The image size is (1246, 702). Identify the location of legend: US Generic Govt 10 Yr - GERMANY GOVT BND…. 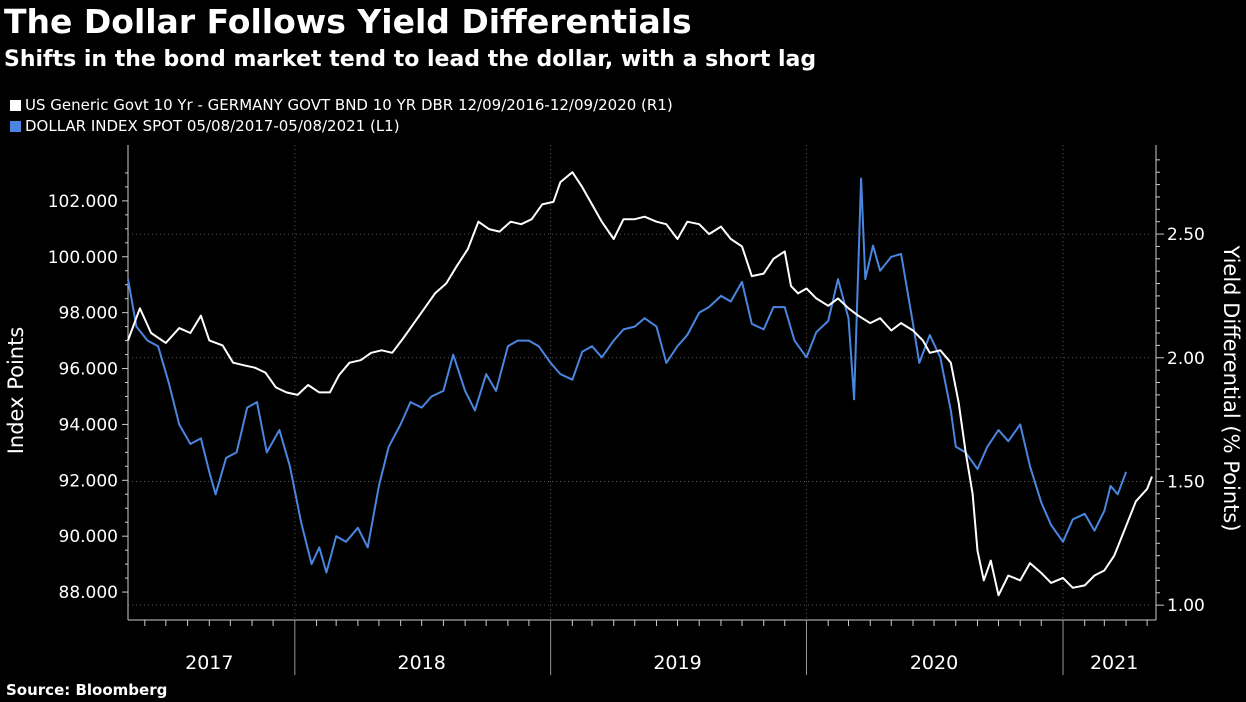
(341, 116).